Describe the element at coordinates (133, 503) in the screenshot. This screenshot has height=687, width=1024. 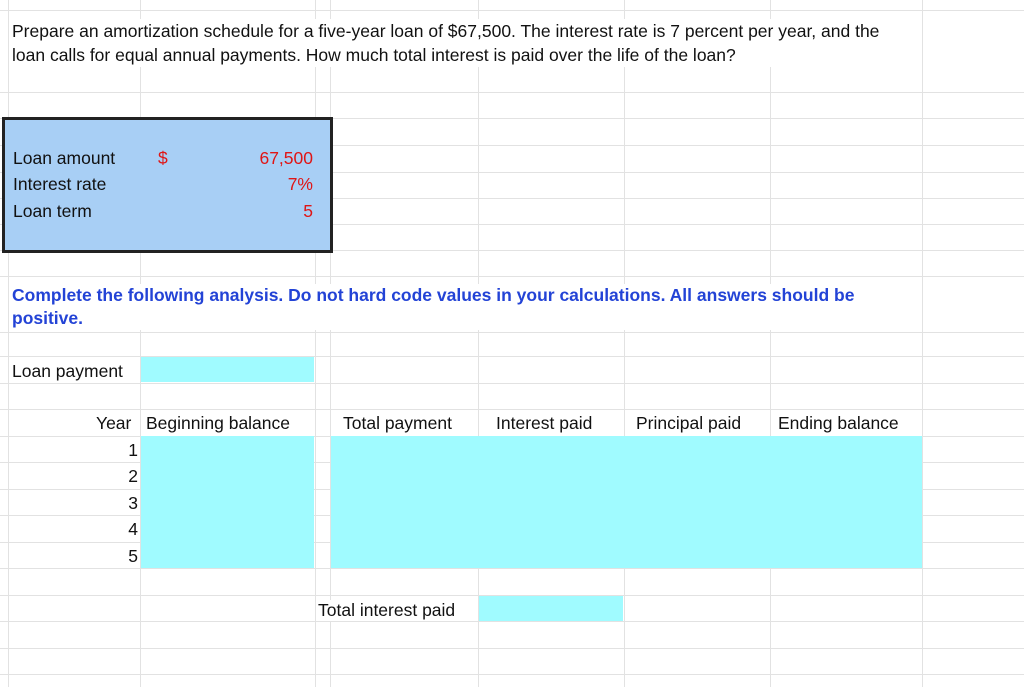
I see `year-3: 3` at that location.